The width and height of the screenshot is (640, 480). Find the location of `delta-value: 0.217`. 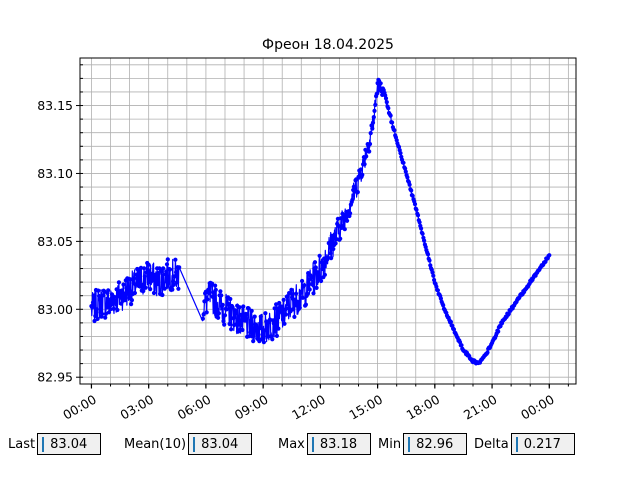

delta-value: 0.217 is located at coordinates (542, 444).